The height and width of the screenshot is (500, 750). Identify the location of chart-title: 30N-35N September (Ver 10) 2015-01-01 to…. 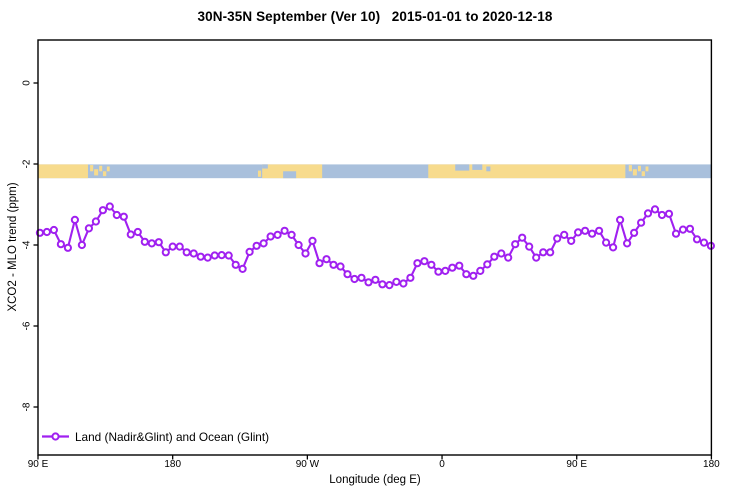
(375, 16).